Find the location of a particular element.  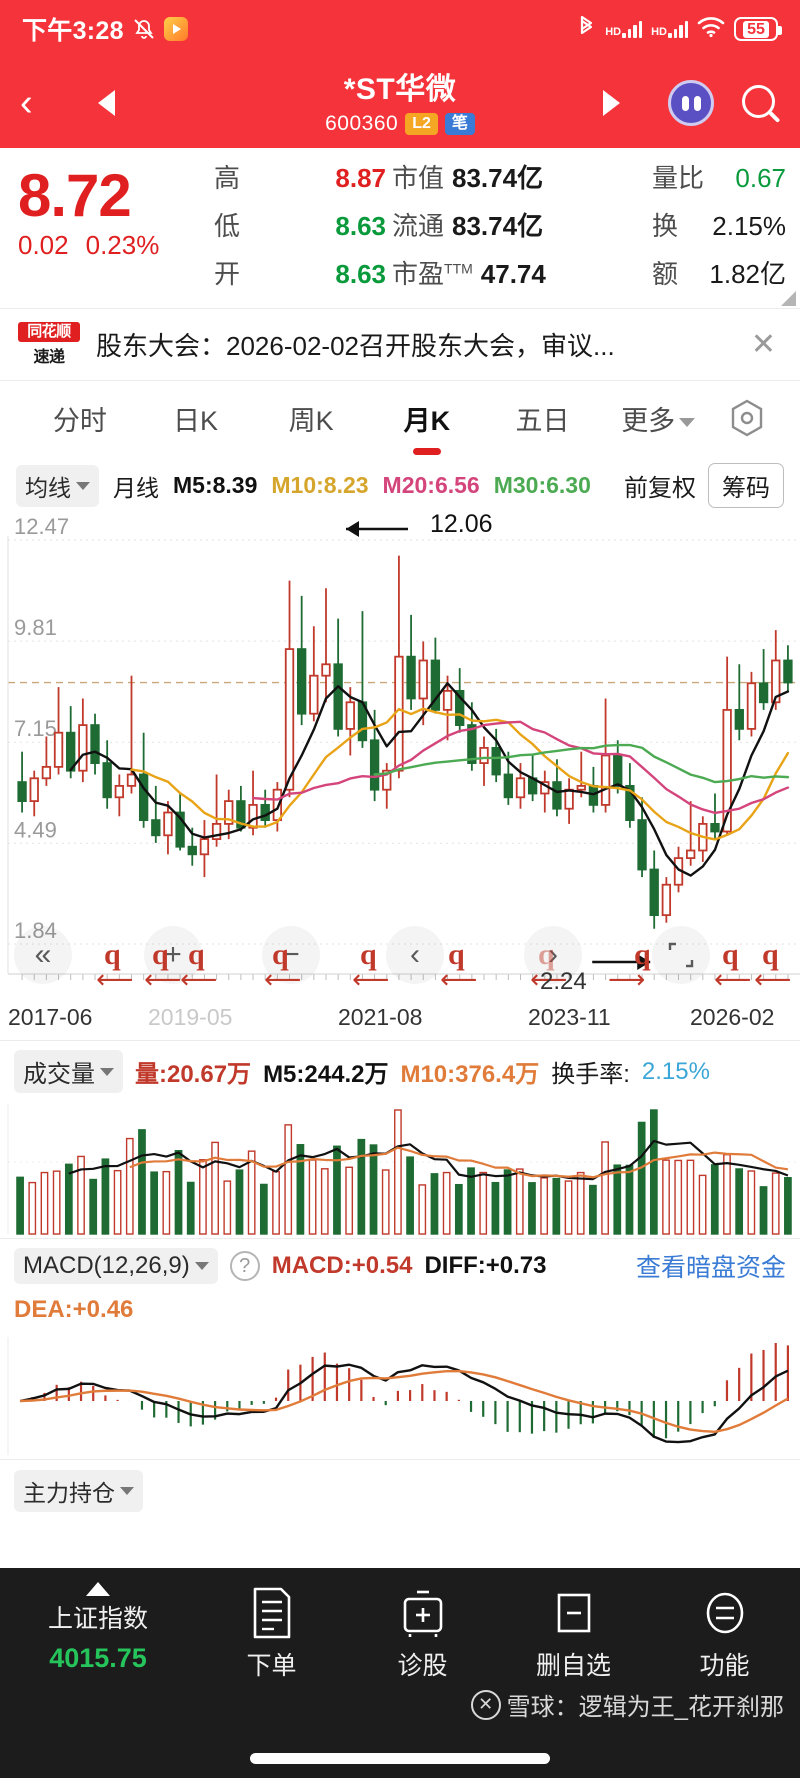

quote-col-ratios: 量比 0.67 换 2.15% 额 1.82亿 is located at coordinates (719, 230).